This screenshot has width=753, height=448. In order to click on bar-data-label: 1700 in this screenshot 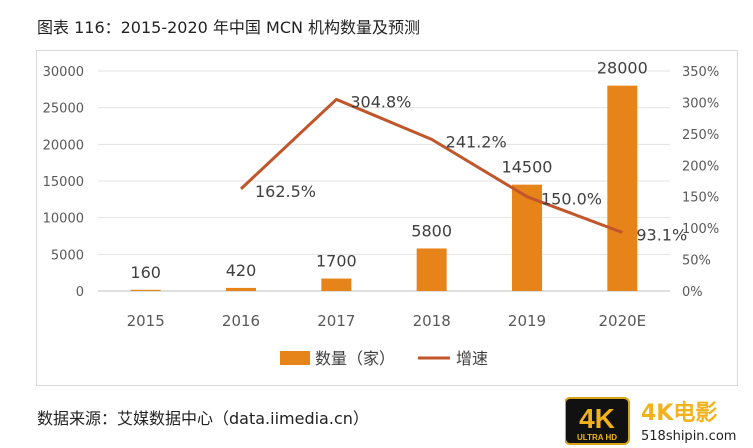, I will do `click(336, 261)`.